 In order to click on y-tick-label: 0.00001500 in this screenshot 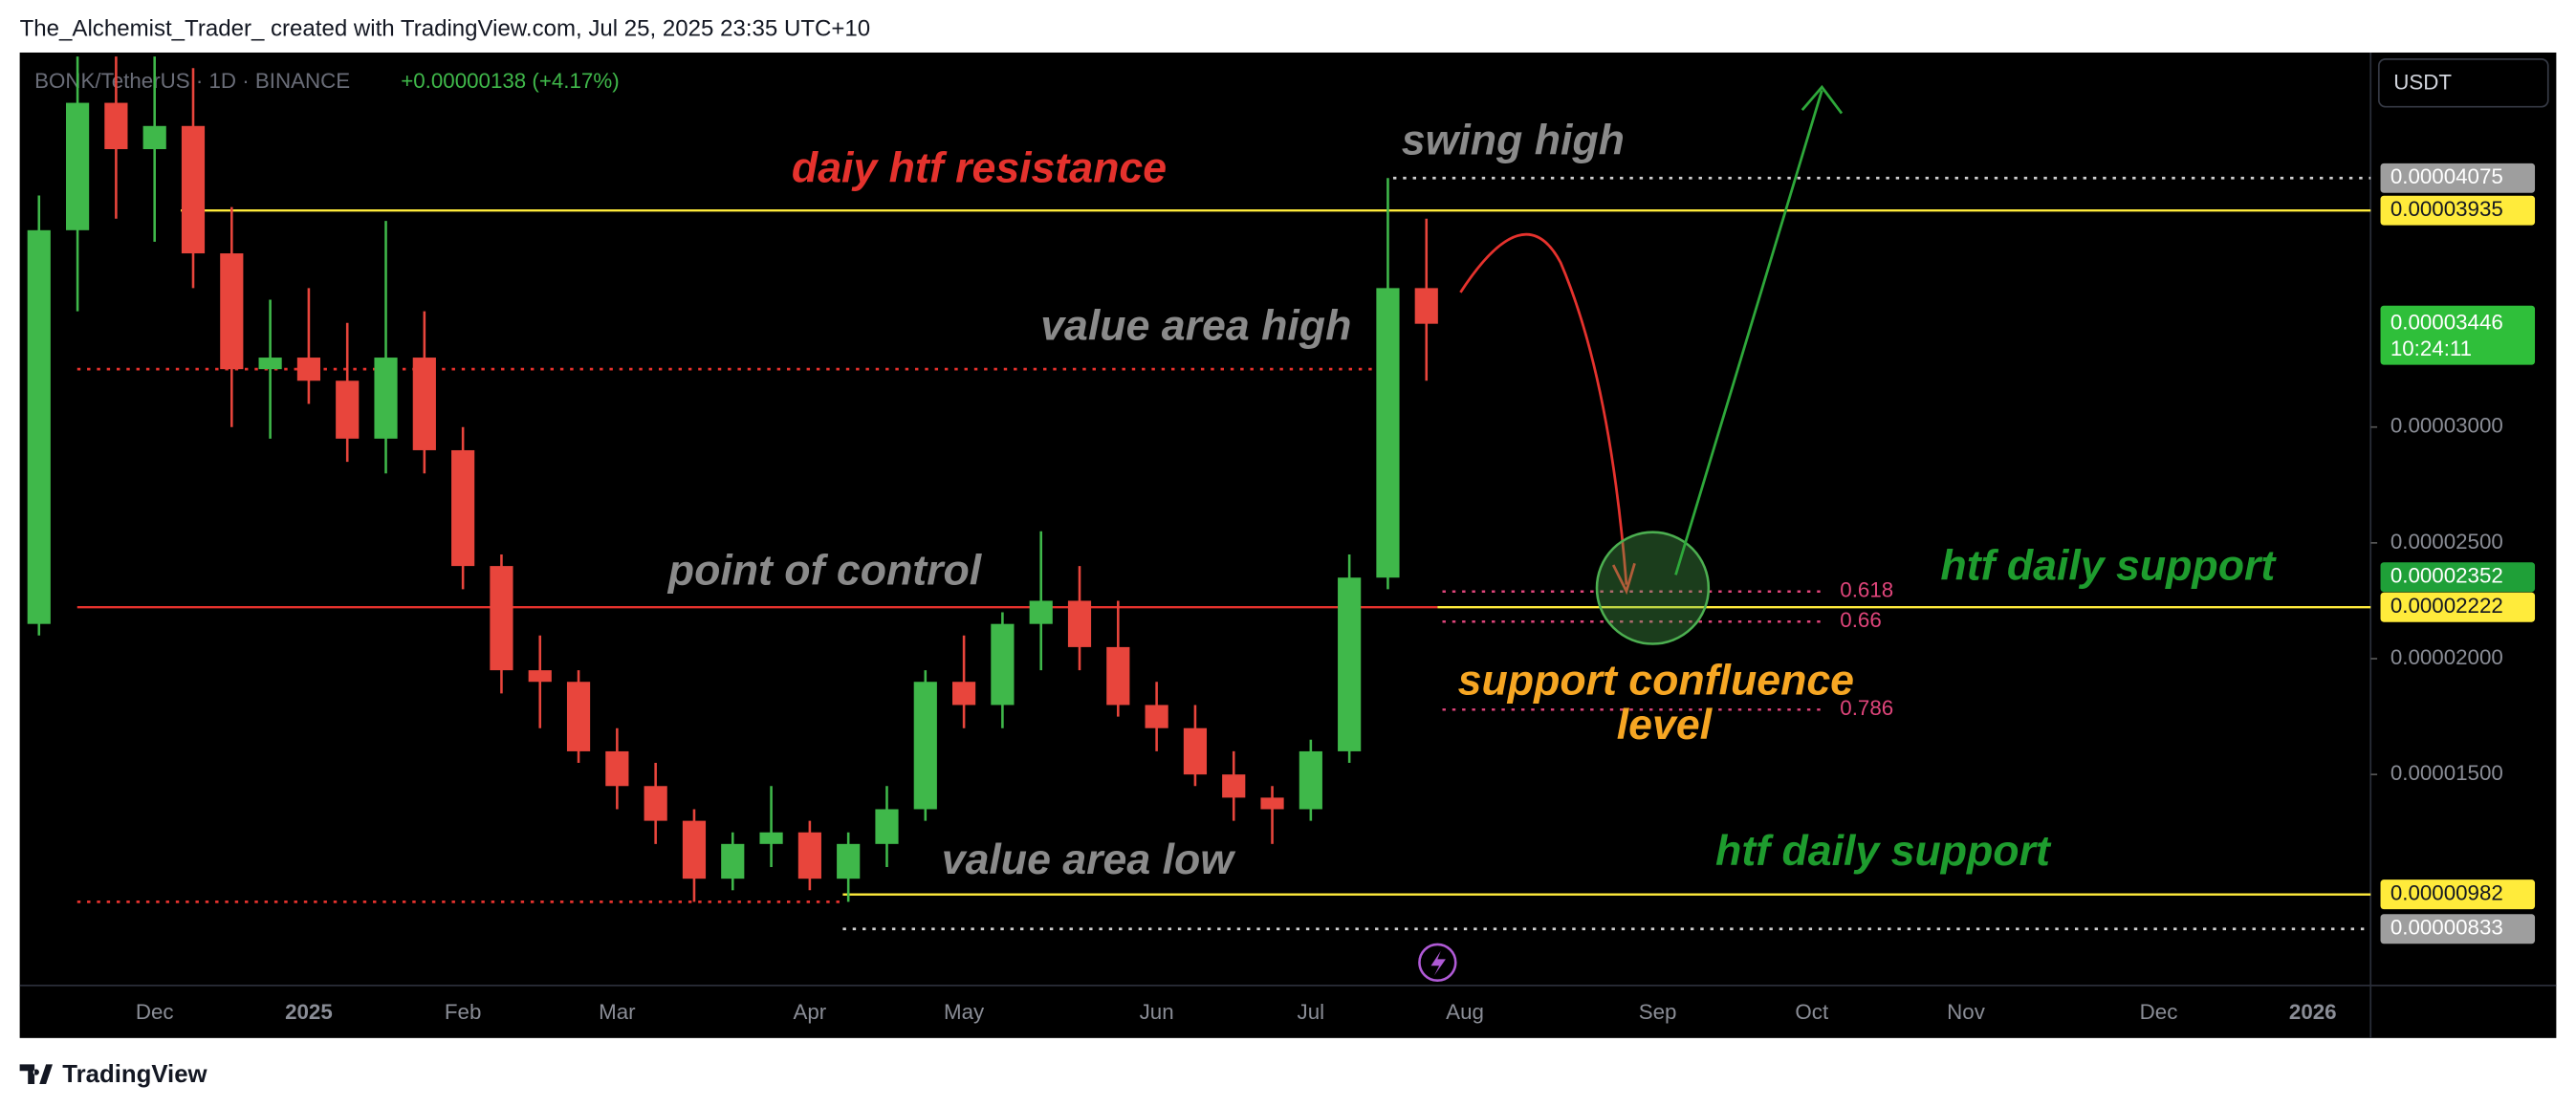, I will do `click(2446, 773)`.